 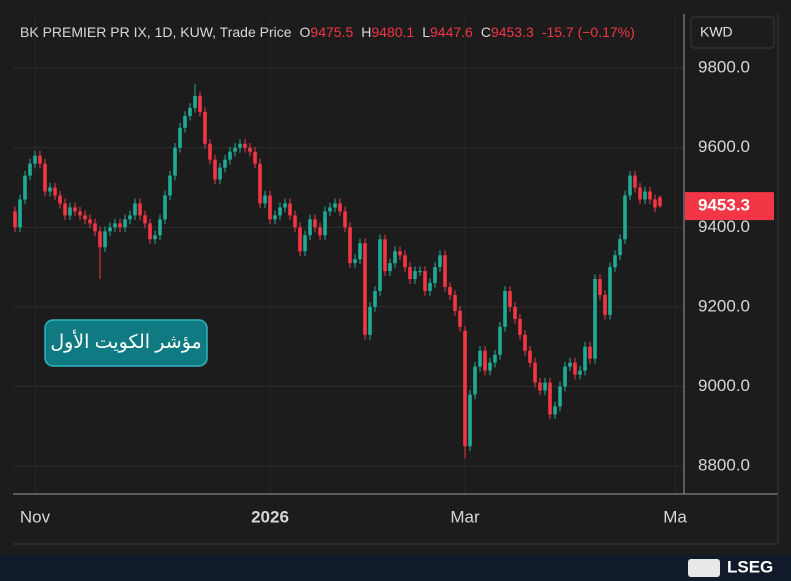 What do you see at coordinates (724, 67) in the screenshot?
I see `y-tick-label: 9800.0` at bounding box center [724, 67].